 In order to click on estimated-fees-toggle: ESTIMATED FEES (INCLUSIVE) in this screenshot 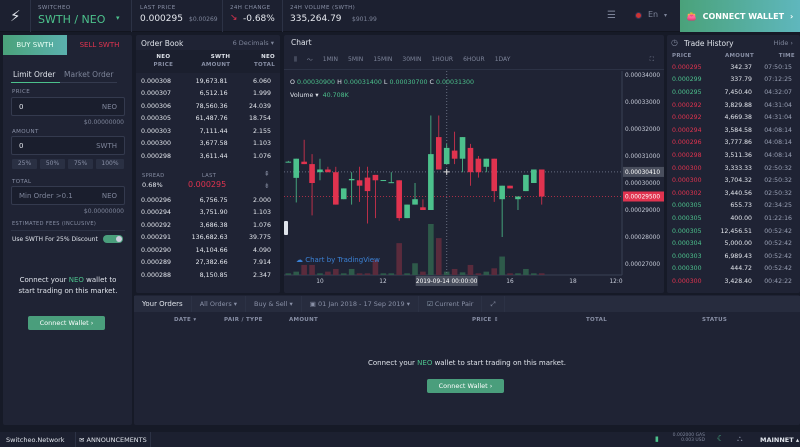, I will do `click(54, 224)`.